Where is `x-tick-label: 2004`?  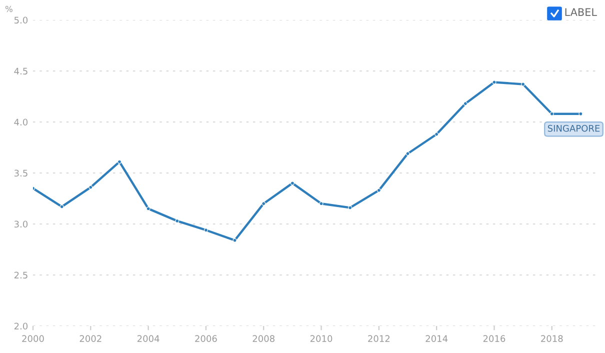 x-tick-label: 2004 is located at coordinates (148, 338).